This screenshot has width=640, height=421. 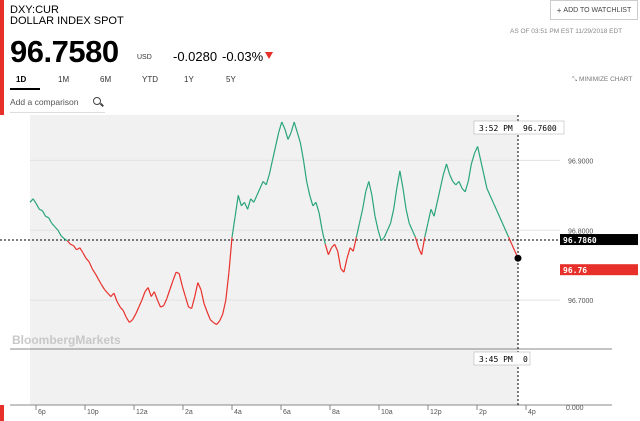 I want to click on add-to-watchlist-button: + ADD TO WATCHLIST, so click(x=594, y=10).